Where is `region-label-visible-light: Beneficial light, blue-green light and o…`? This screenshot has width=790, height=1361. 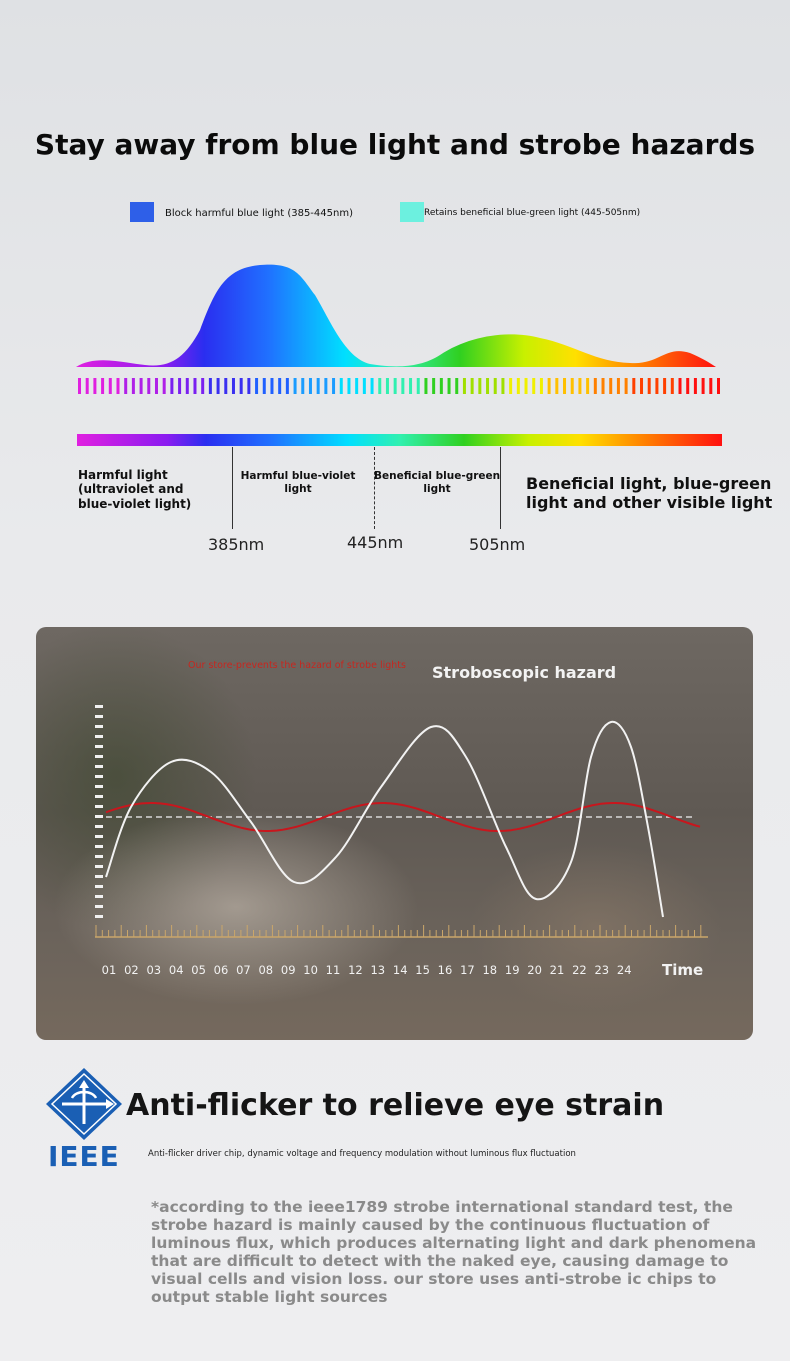 region-label-visible-light: Beneficial light, blue-green light and o… is located at coordinates (649, 493).